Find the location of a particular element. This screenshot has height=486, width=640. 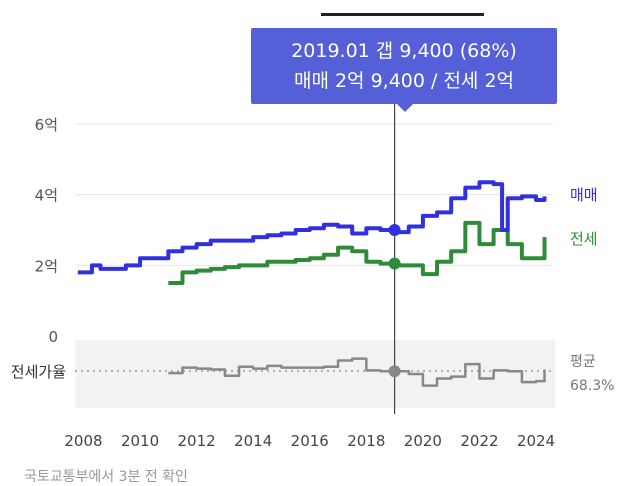

update-note: 국토교통부에서 3분 전 확인 is located at coordinates (106, 477).